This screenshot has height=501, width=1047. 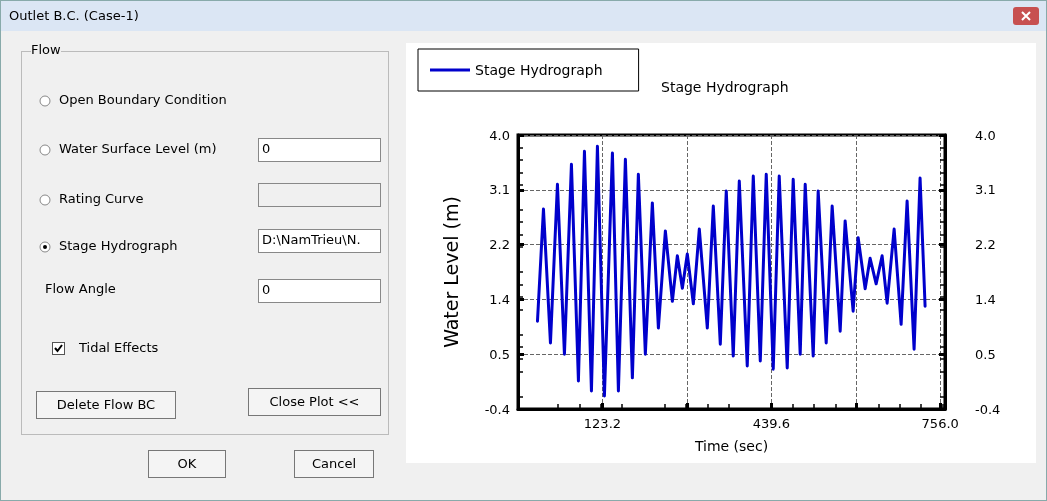 I want to click on text: D:\NamTrieu\N., so click(x=319, y=241).